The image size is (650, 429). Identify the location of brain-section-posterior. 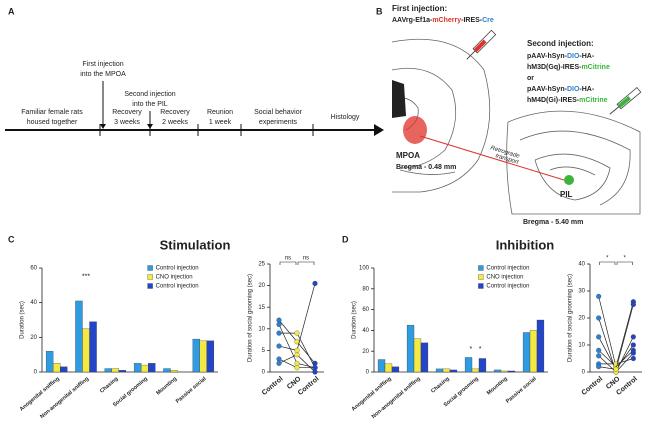
(573, 162).